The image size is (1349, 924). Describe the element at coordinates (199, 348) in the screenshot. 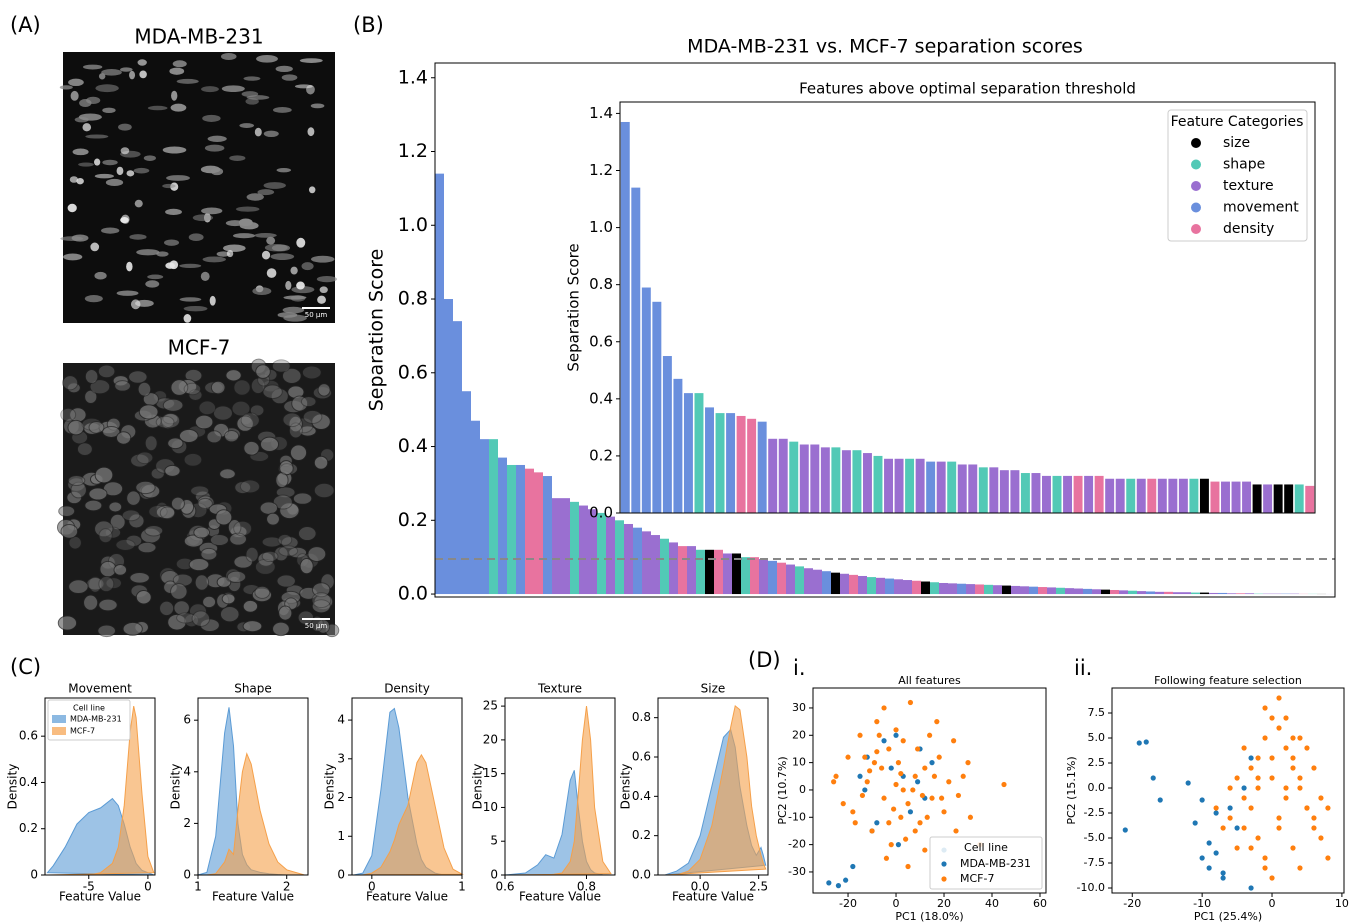

I see `image-title: MCF-7` at that location.